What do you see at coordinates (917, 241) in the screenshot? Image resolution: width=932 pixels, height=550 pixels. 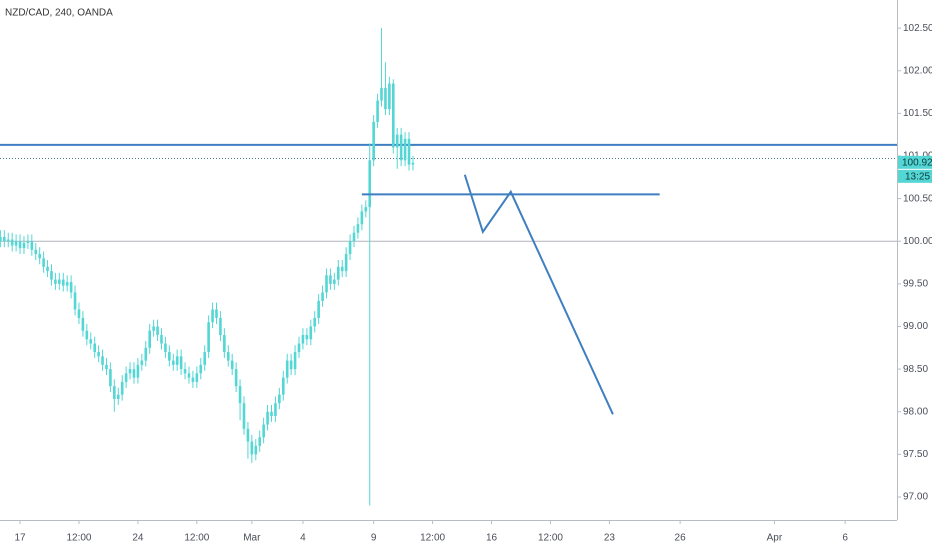 I see `y-tick-label: 100.00` at bounding box center [917, 241].